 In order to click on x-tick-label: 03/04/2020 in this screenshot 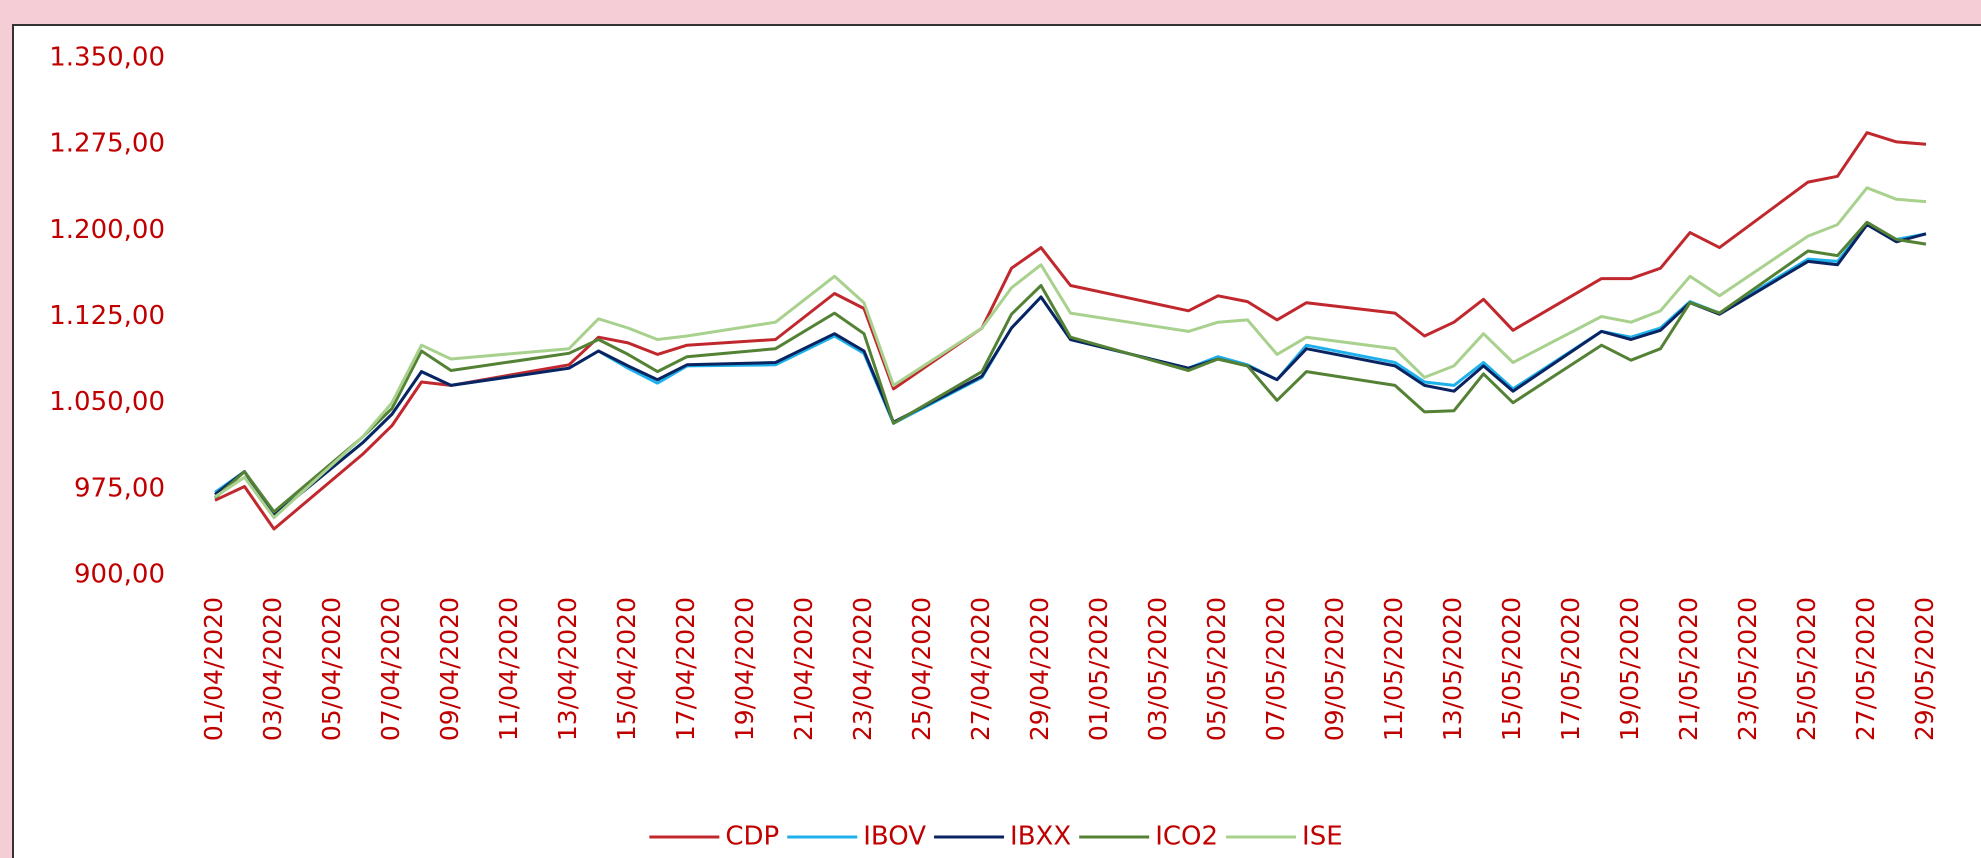, I will do `click(272, 669)`.